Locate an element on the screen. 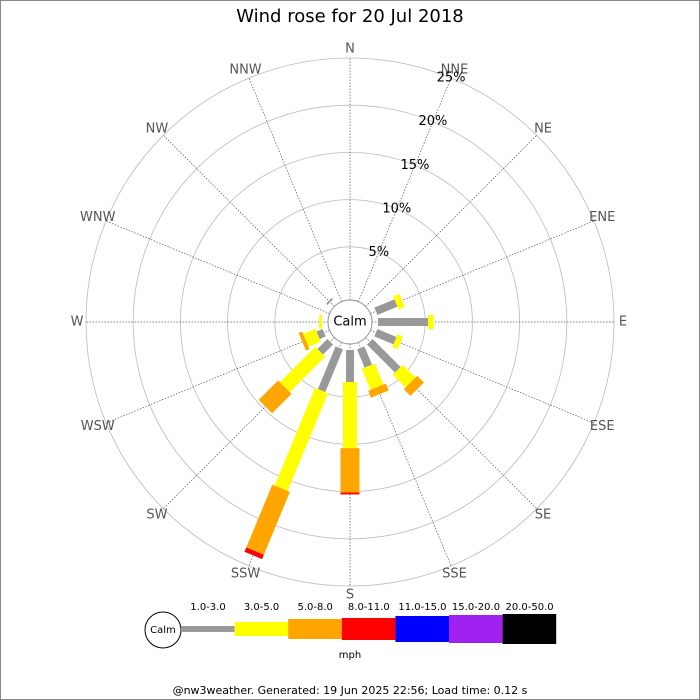  direction-label: NW is located at coordinates (157, 128).